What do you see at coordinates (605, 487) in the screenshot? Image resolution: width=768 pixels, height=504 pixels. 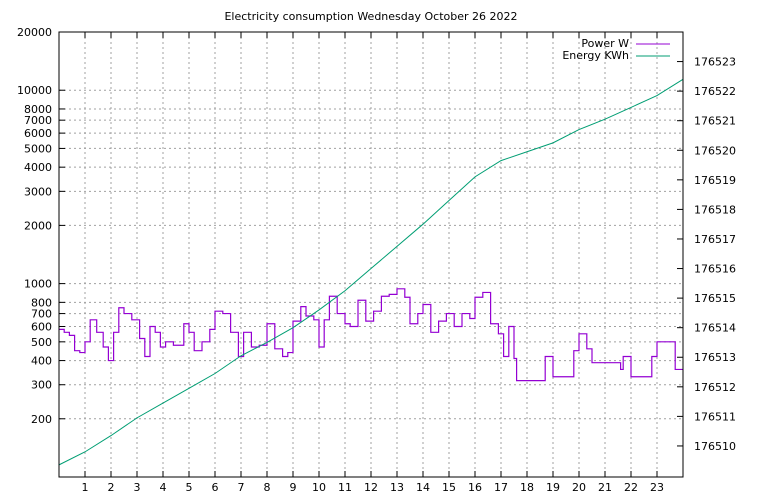 I see `x-tick-label: 21` at bounding box center [605, 487].